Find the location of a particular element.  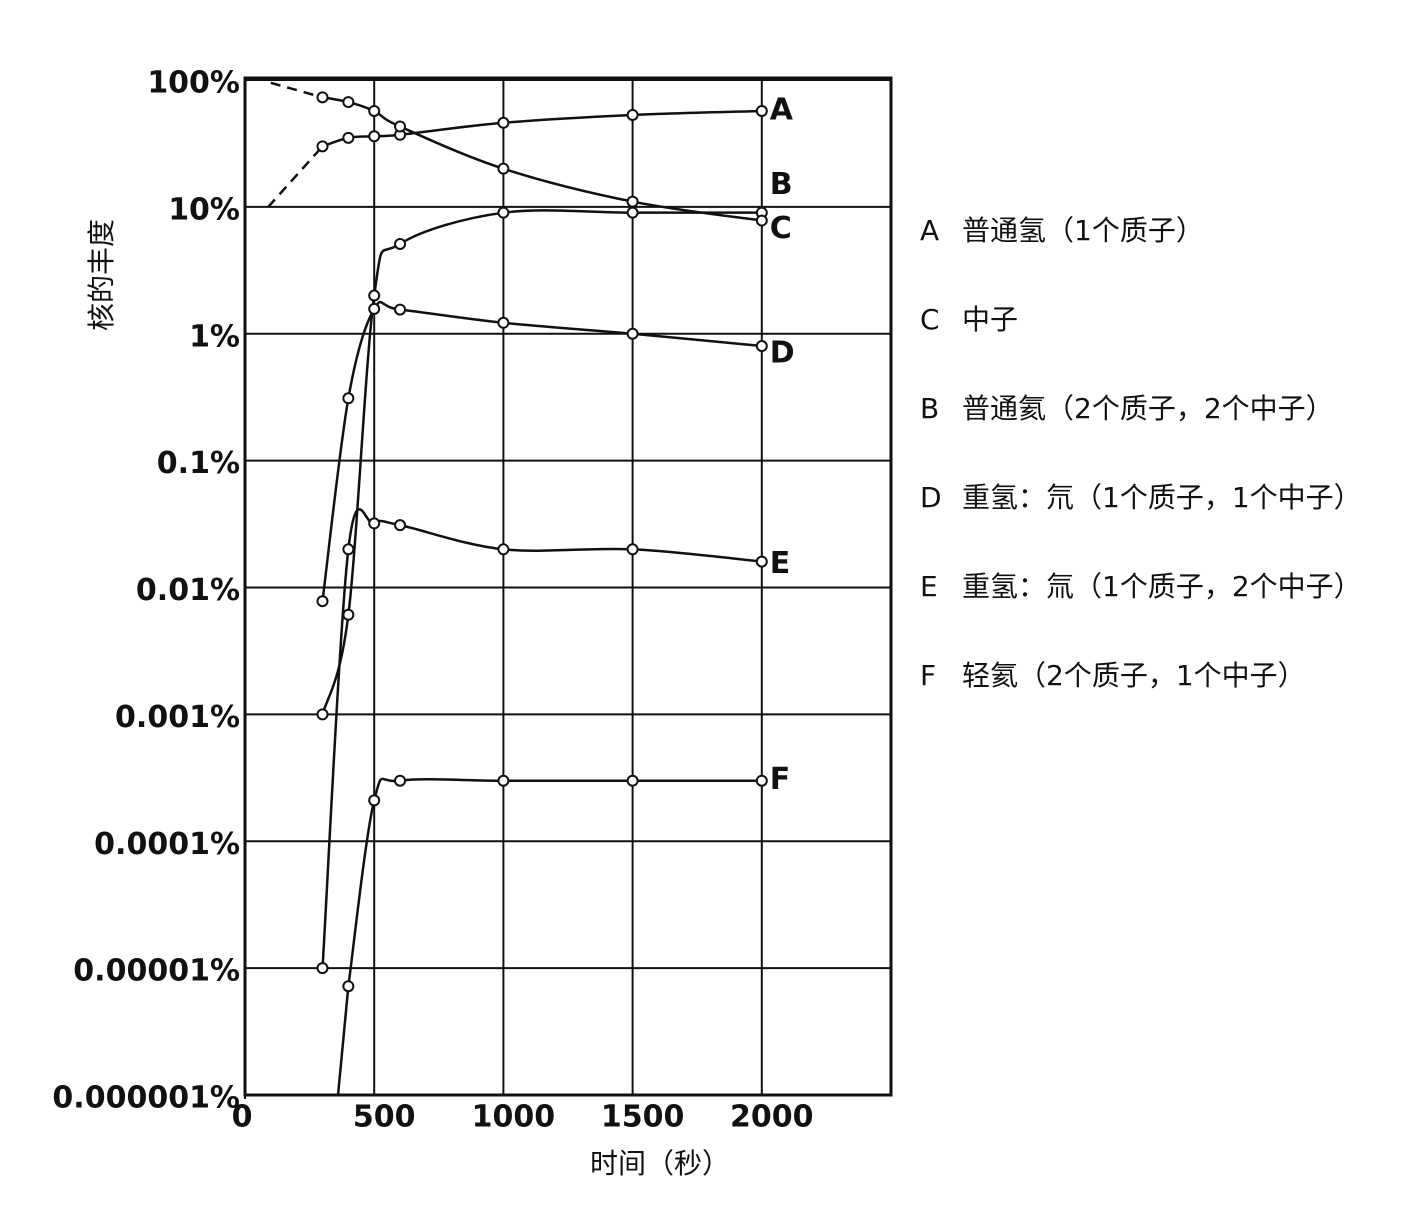

legend-label: 重氢：氚（1个质子，2个中子） is located at coordinates (1162, 586).